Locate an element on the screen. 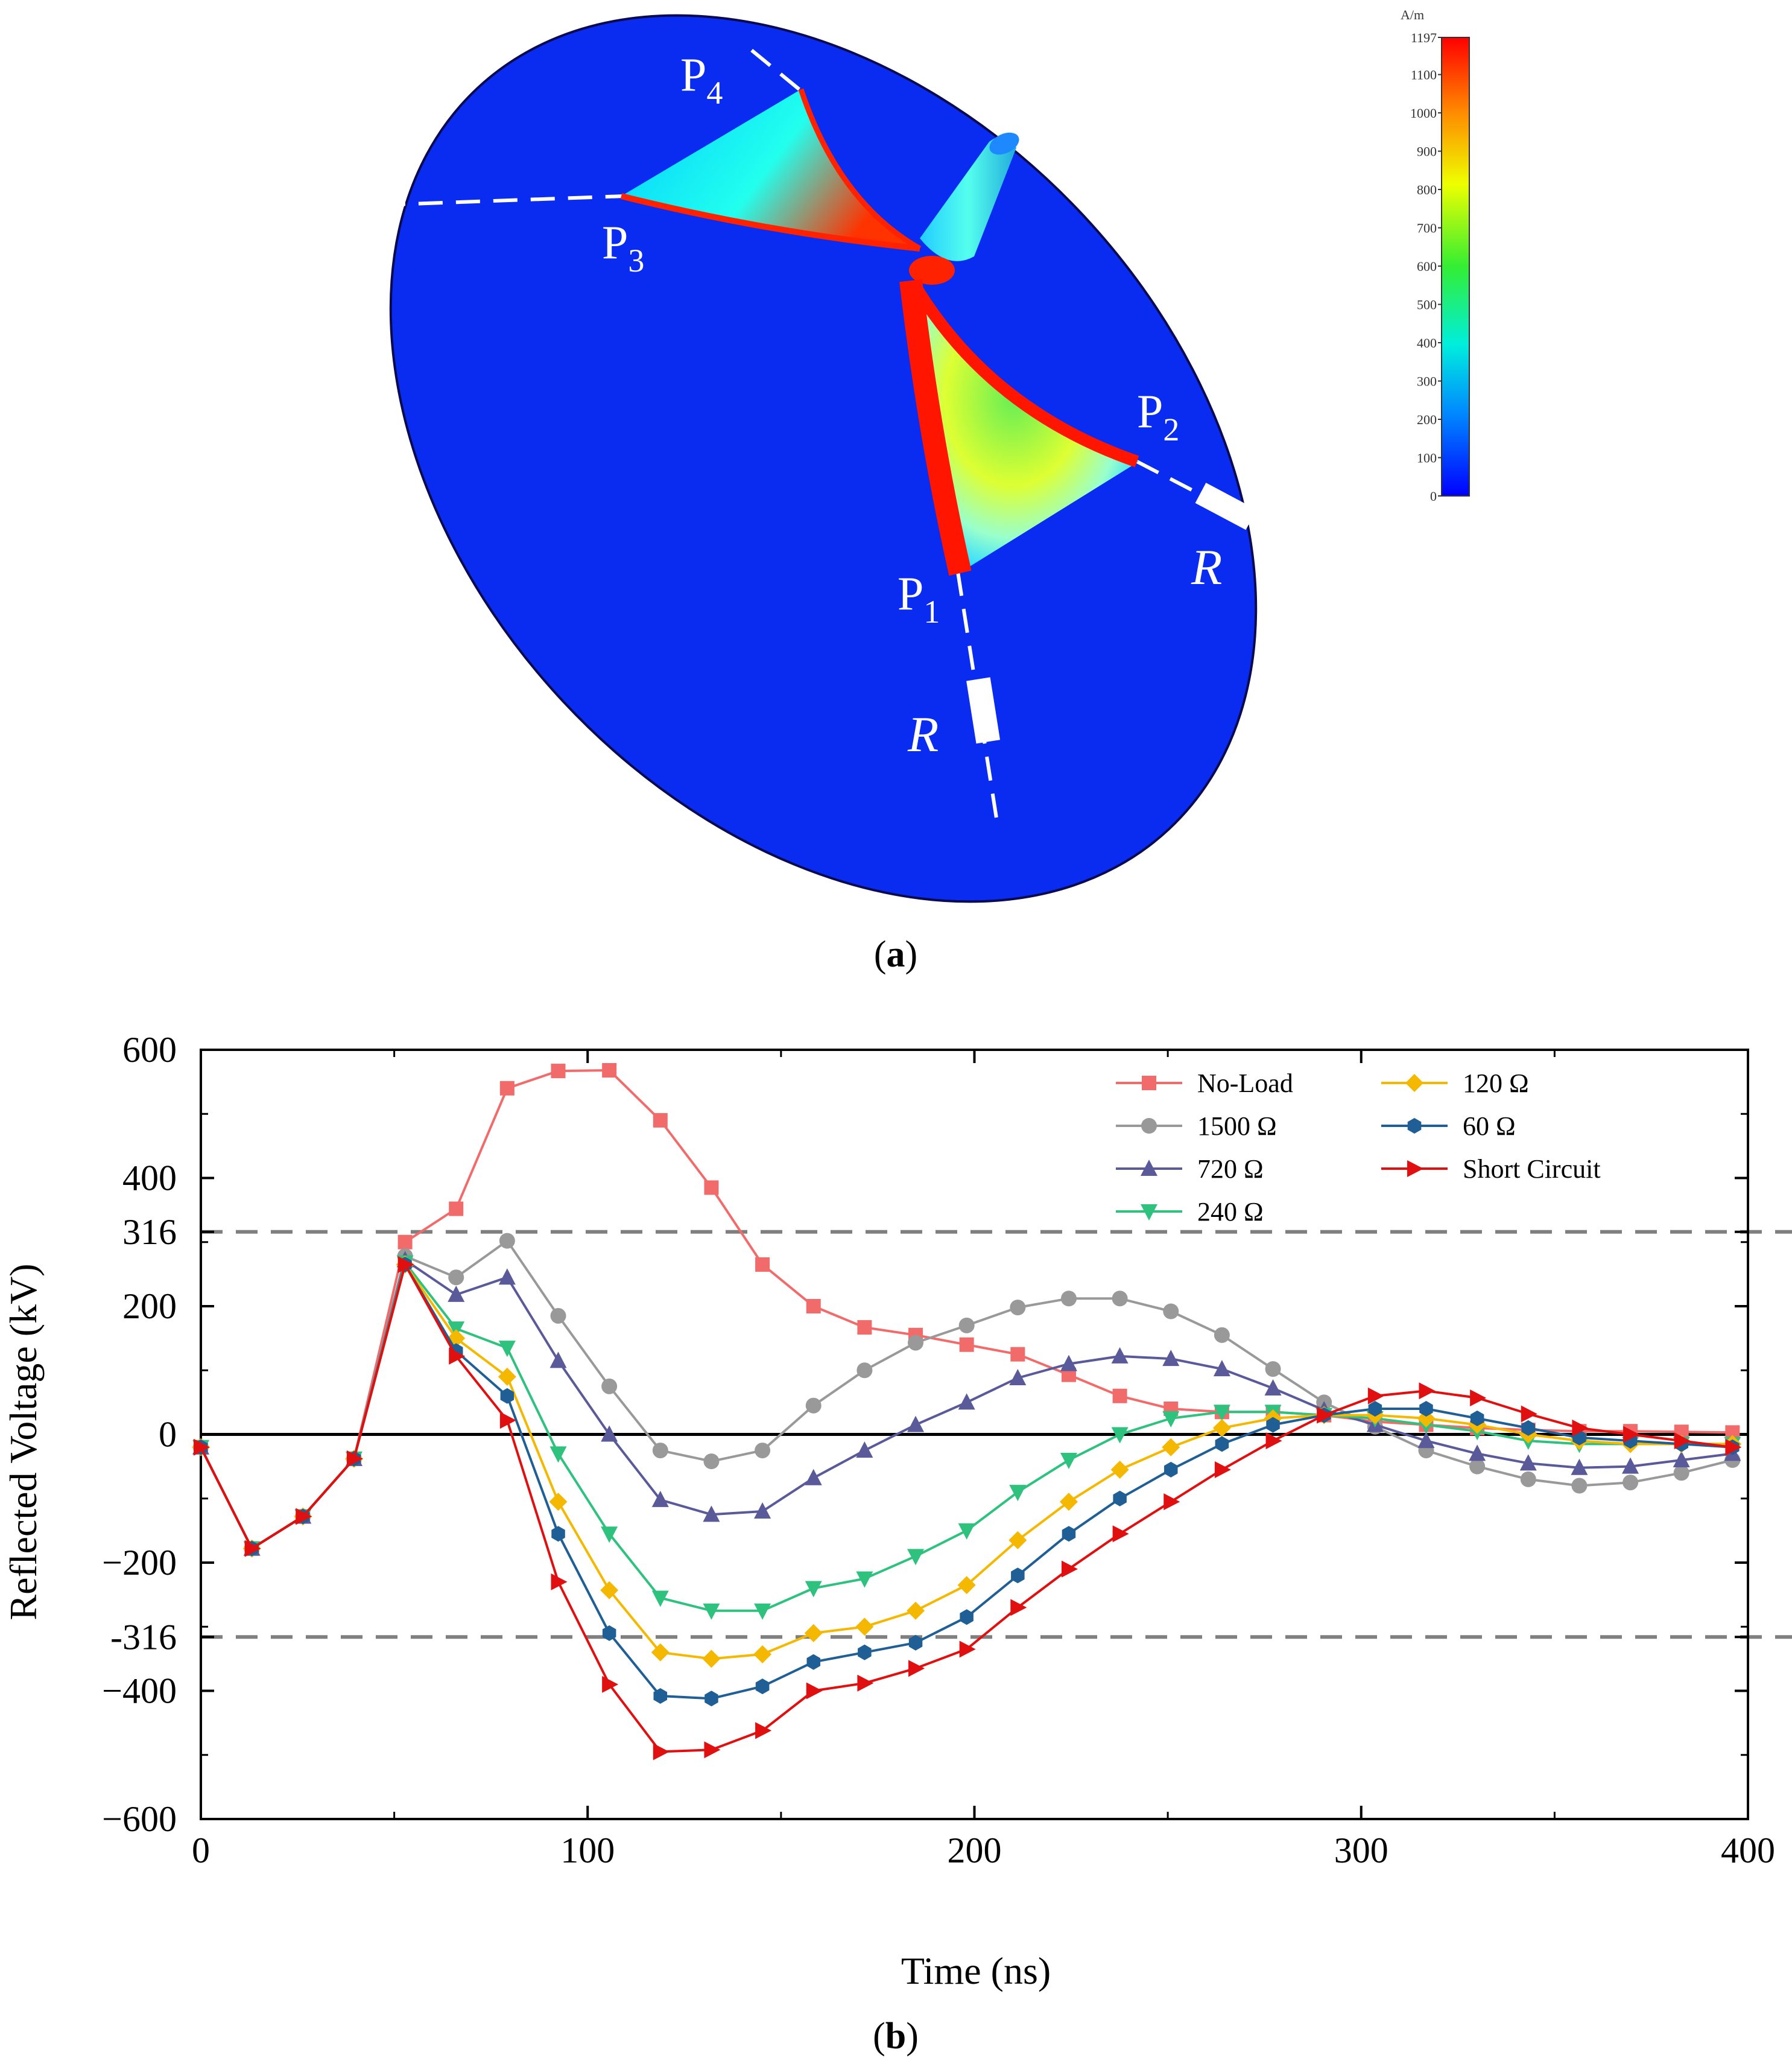  y-tick-label: -316 is located at coordinates (143, 1637).